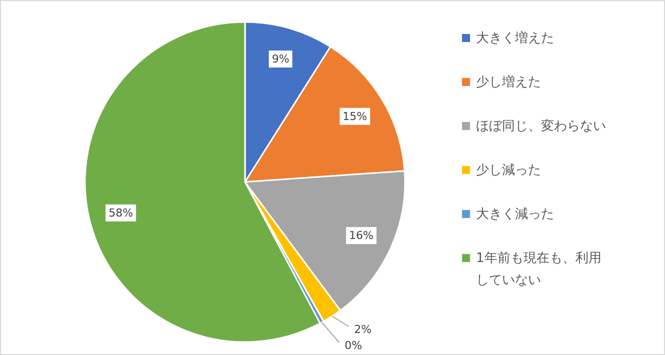 This screenshot has height=355, width=665. What do you see at coordinates (508, 170) in the screenshot?
I see `legend-label: 少し減った` at bounding box center [508, 170].